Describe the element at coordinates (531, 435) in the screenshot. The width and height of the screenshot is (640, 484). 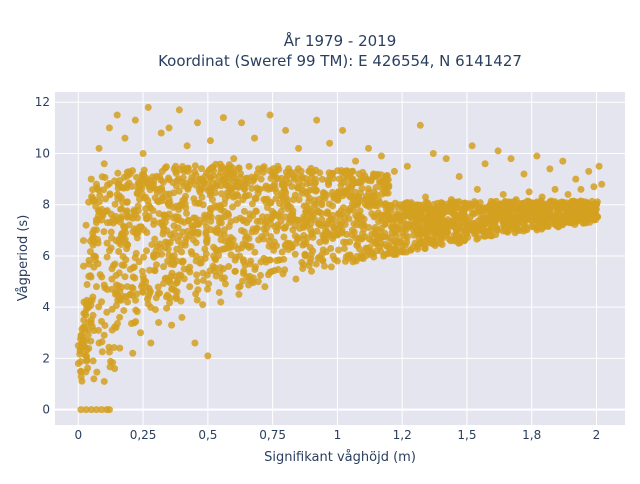
I see `x-tick-label: 1,8` at that location.